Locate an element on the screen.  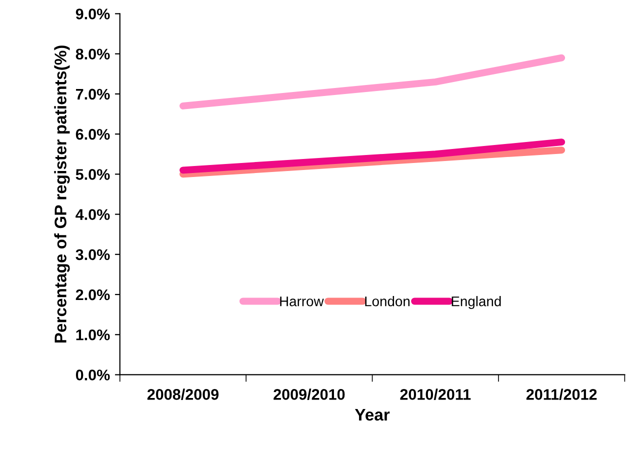
x-tick-label: 2010/2011 is located at coordinates (435, 394).